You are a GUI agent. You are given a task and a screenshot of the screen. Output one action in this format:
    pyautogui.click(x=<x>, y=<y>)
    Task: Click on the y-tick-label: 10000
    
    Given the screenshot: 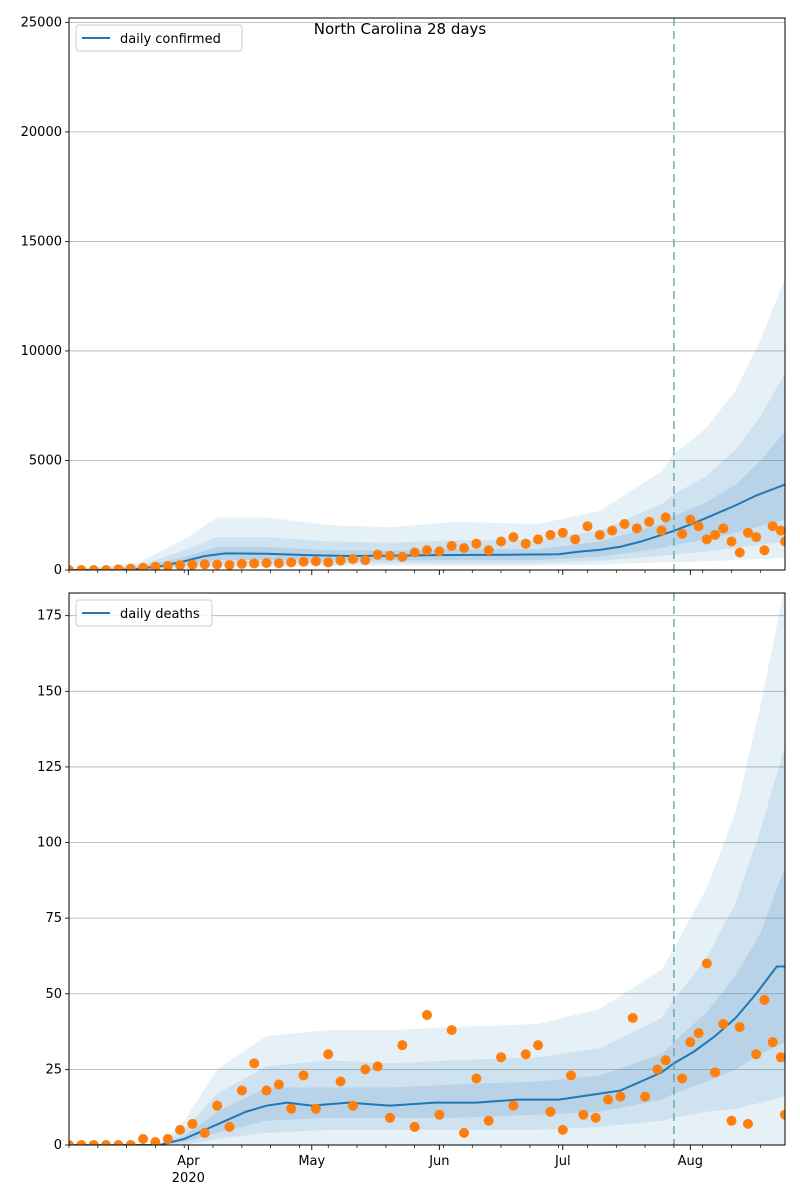 What is the action you would take?
    pyautogui.click(x=41, y=351)
    